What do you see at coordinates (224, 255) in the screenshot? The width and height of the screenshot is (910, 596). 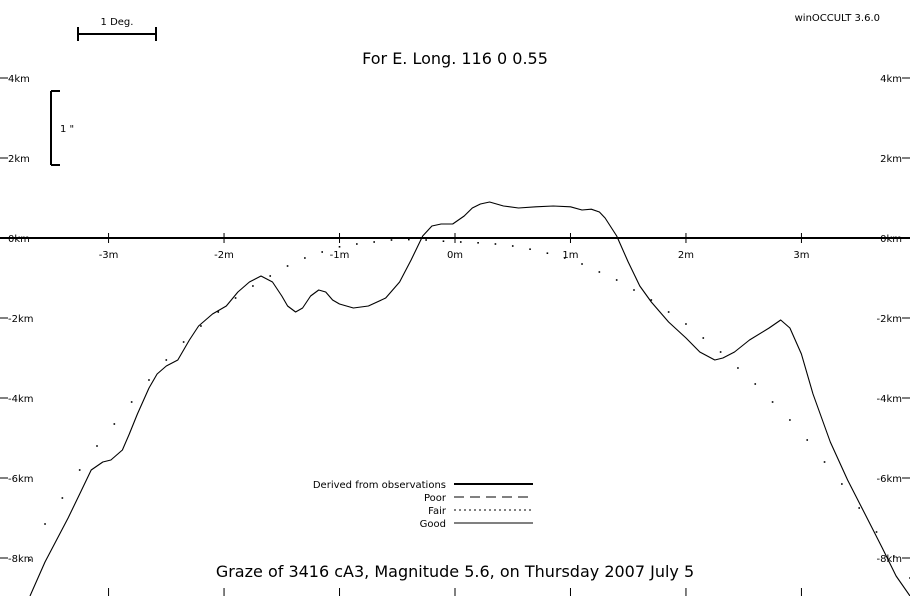 I see `x-tick-label: -2m` at bounding box center [224, 255].